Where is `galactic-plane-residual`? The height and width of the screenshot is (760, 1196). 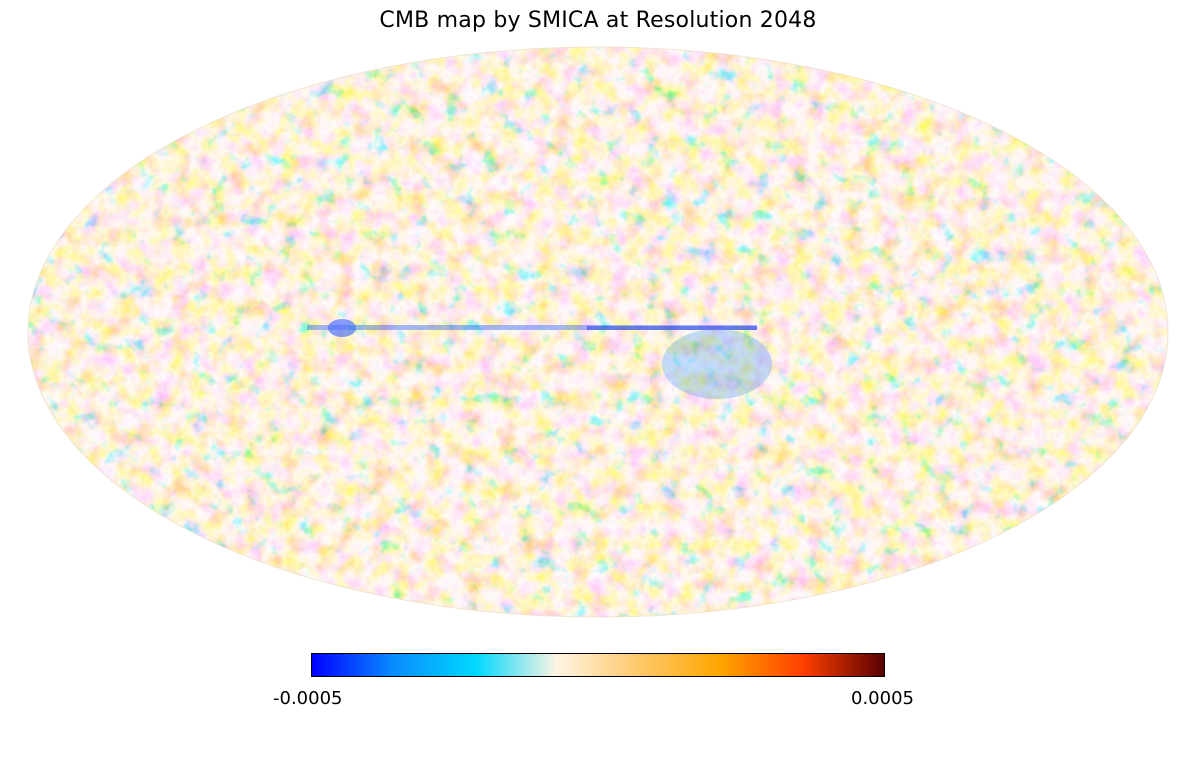
galactic-plane-residual is located at coordinates (539, 359).